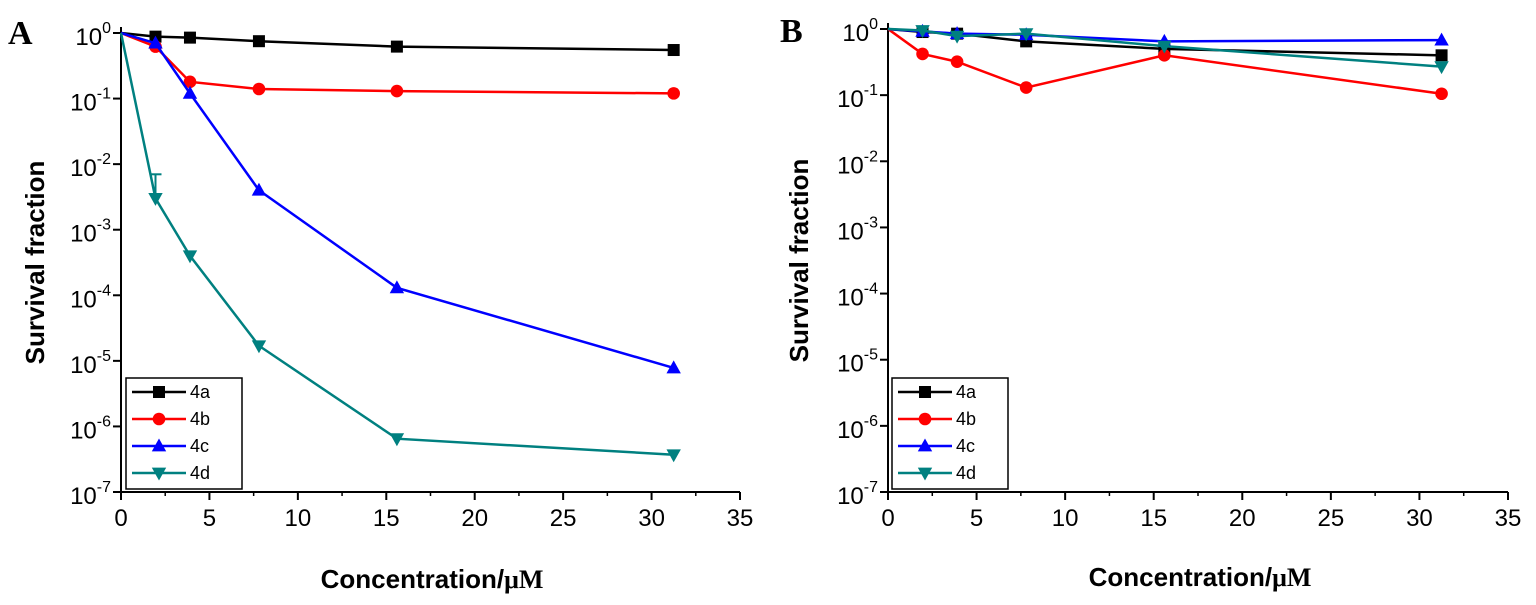 This screenshot has width=1536, height=605. I want to click on panel-a-series-4a, so click(400, 43).